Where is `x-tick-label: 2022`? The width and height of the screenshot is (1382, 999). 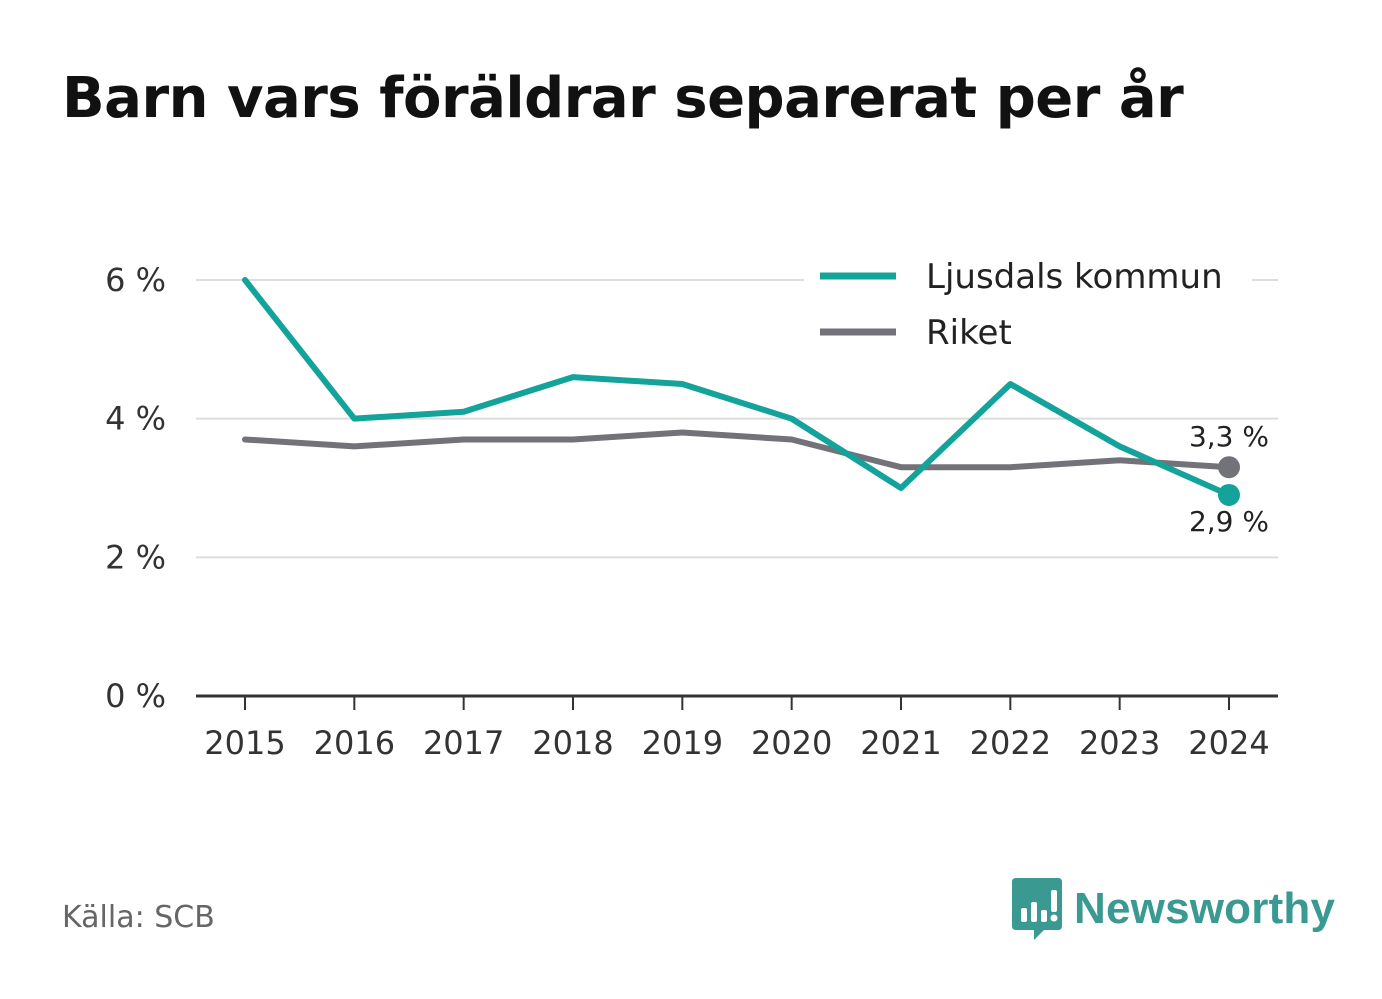
x-tick-label: 2022 is located at coordinates (1010, 743).